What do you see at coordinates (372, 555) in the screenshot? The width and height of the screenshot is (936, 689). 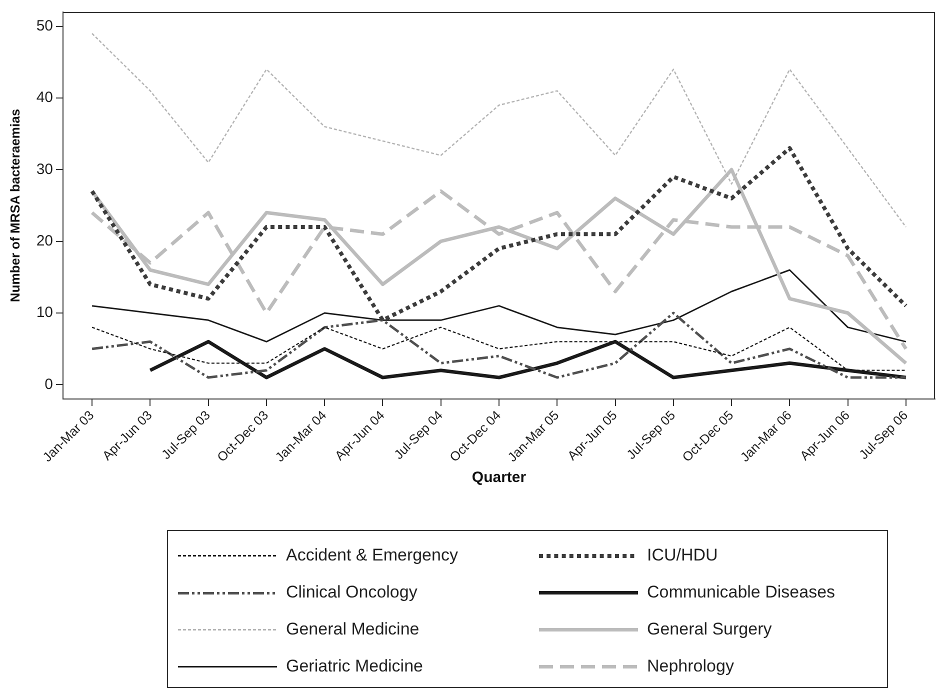 I see `legend-label: Accident & Emergency` at bounding box center [372, 555].